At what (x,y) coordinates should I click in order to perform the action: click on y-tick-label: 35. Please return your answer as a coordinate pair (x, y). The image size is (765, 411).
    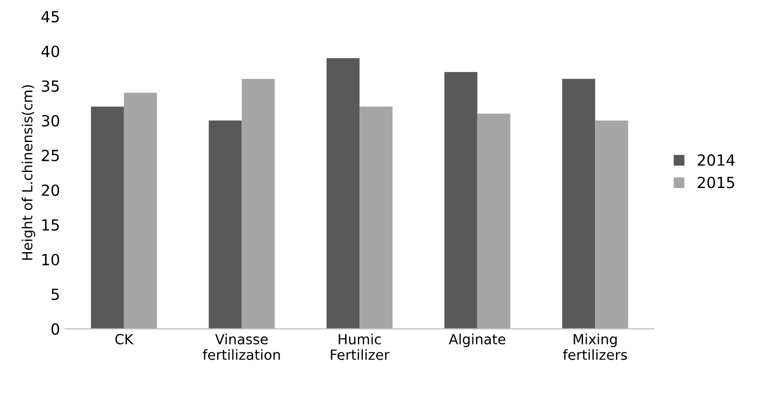
    Looking at the image, I should click on (50, 86).